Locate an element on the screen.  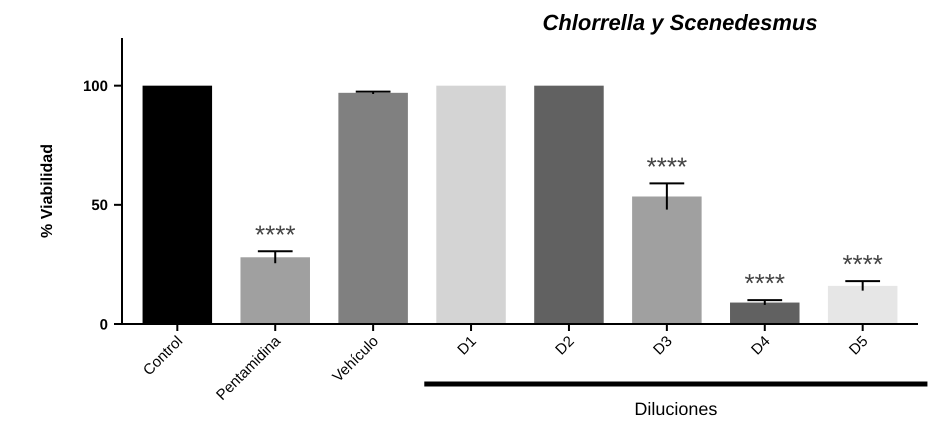
x-tick-label: D4 is located at coordinates (761, 345).